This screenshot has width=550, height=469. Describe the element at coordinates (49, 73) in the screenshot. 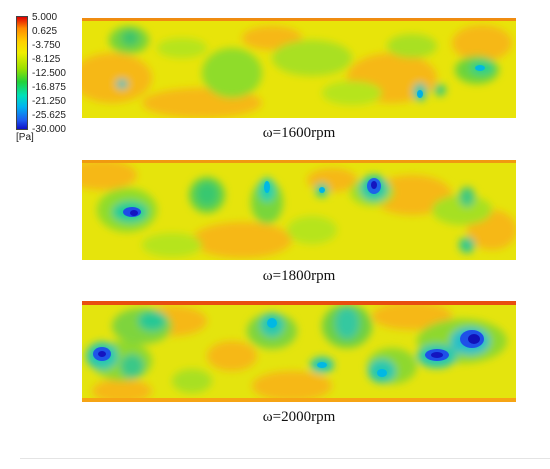

I see `colorbar-tick: -12.500` at that location.